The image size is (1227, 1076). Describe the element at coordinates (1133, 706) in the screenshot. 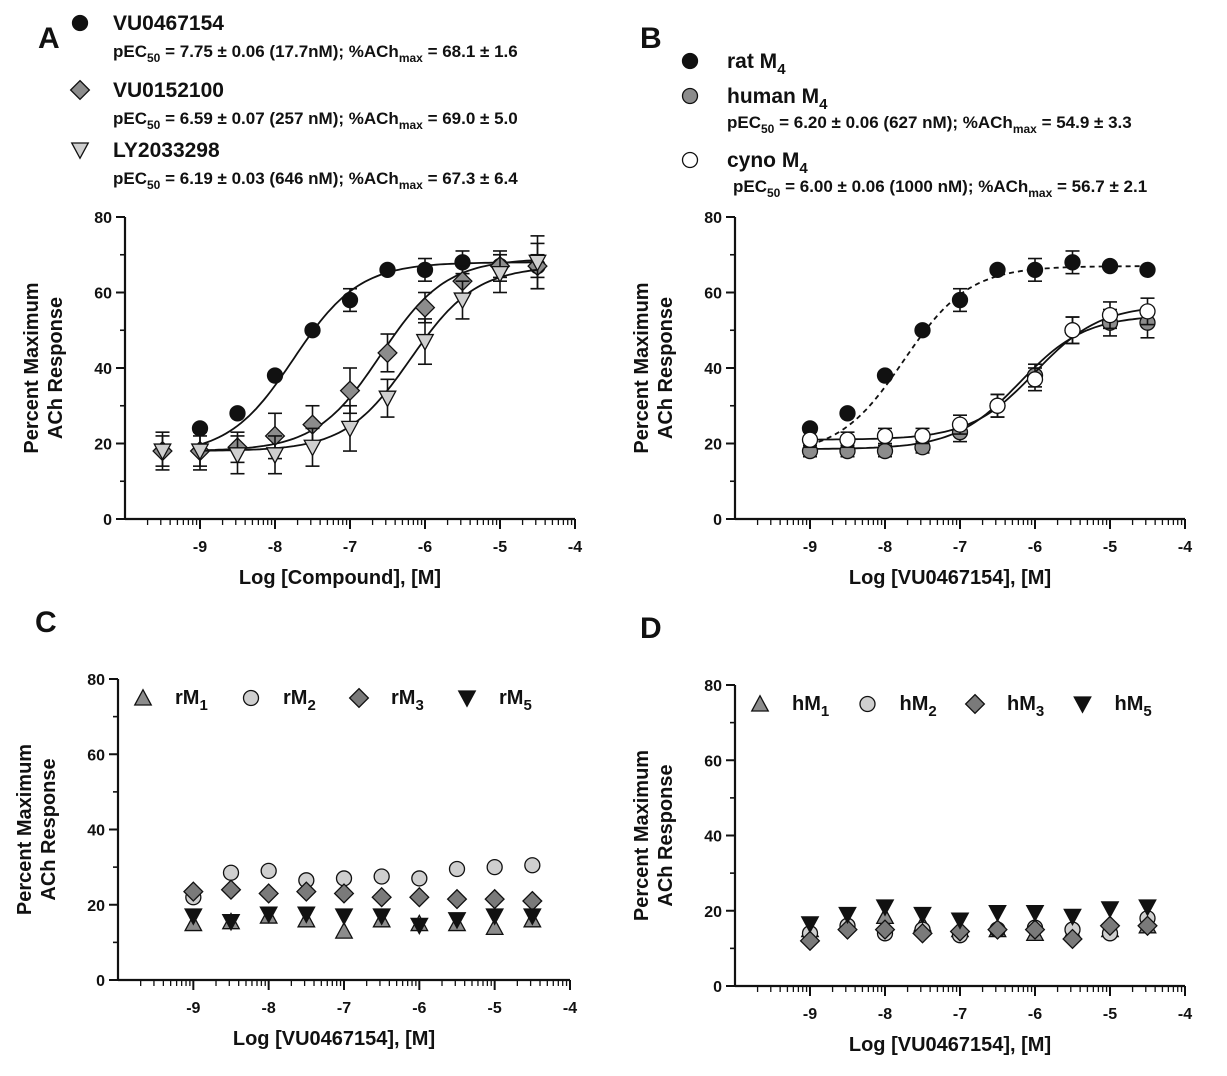

I see `legend-label: hM5` at that location.